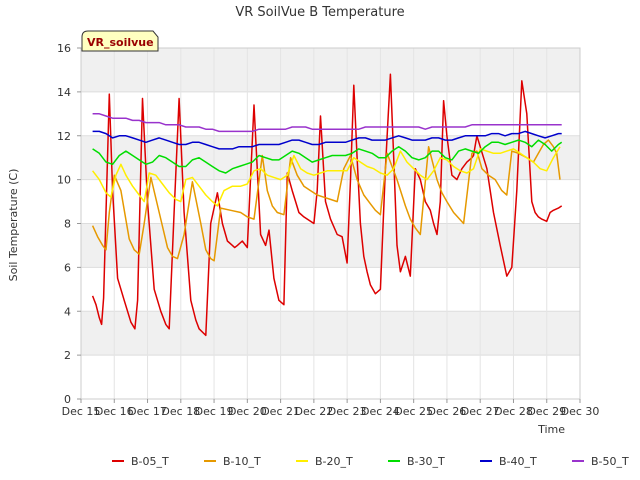 The height and width of the screenshot is (480, 640). Describe the element at coordinates (280, 411) in the screenshot. I see `x-tick-label: Dec 21` at that location.